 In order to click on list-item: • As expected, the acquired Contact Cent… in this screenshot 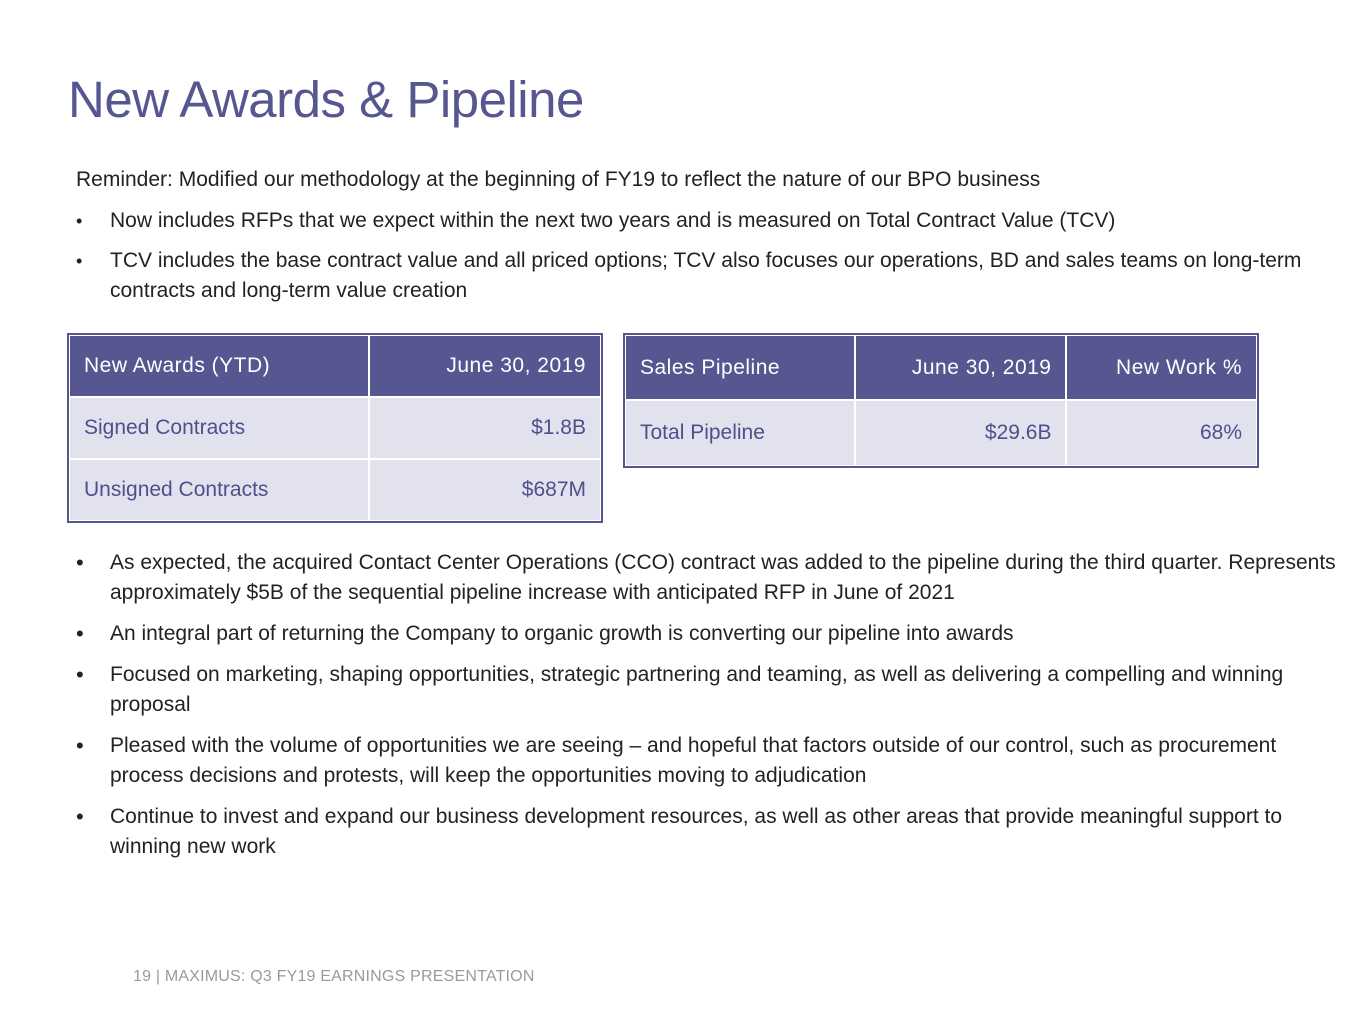, I will do `click(708, 578)`.